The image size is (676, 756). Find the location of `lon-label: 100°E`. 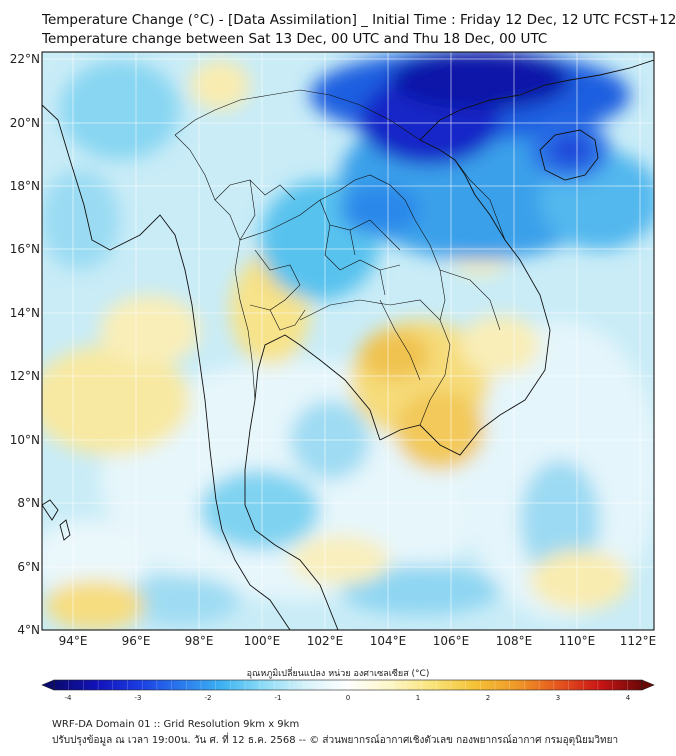

lon-label: 100°E is located at coordinates (262, 641).